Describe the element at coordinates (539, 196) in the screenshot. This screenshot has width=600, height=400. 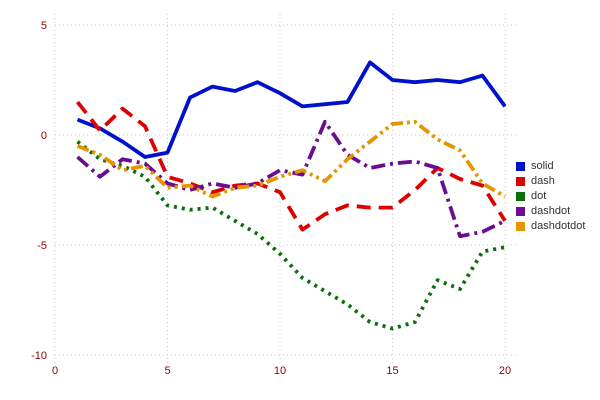
I see `legend-label-dot: dot` at that location.